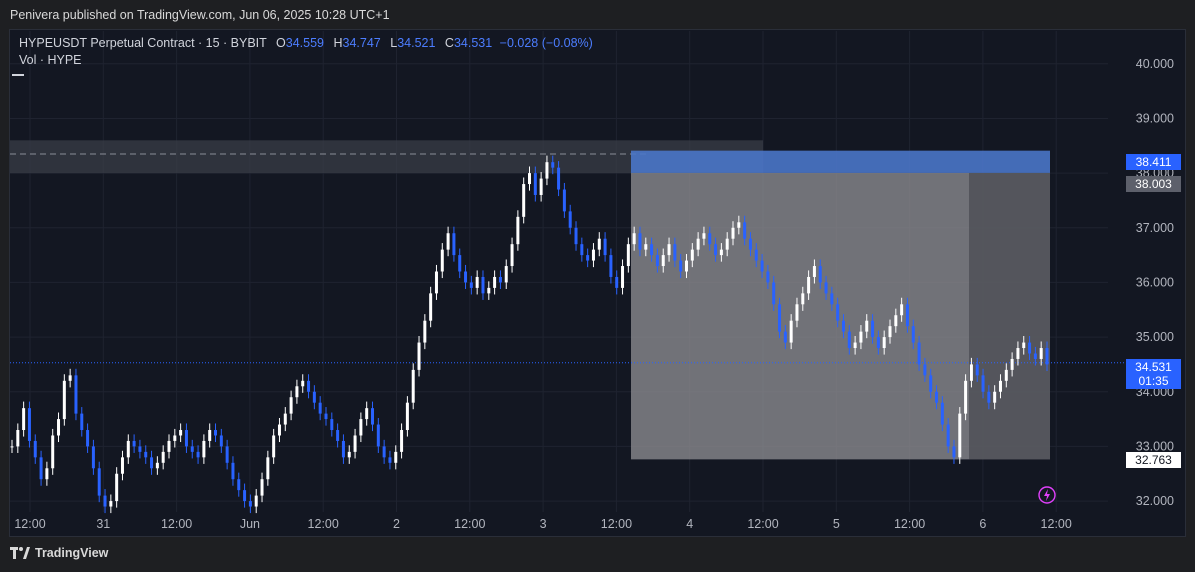 The width and height of the screenshot is (1195, 572). Describe the element at coordinates (1155, 228) in the screenshot. I see `y-tick-label: 37.000` at that location.